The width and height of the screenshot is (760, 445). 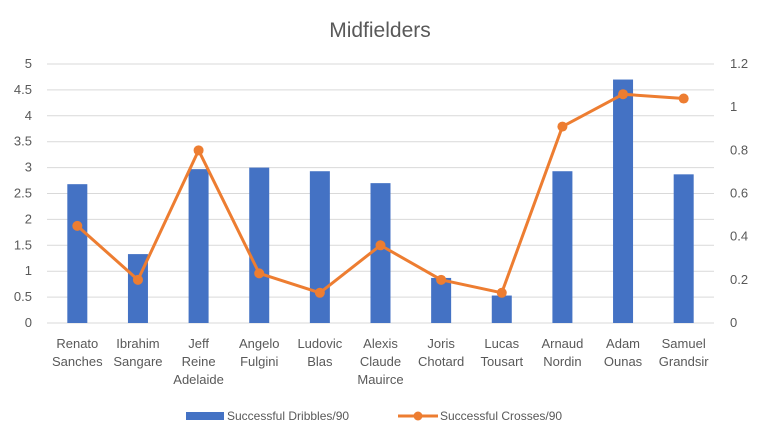 I want to click on category-label-line: Jeff, so click(x=198, y=343).